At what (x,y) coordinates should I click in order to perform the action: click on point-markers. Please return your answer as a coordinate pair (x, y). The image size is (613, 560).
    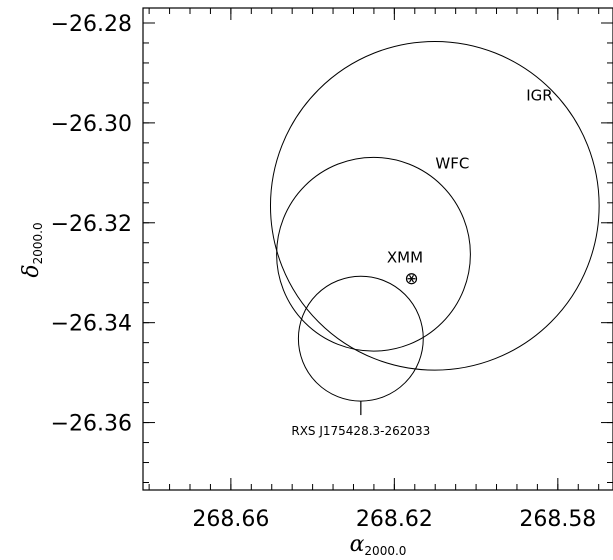
    Looking at the image, I should click on (389, 344).